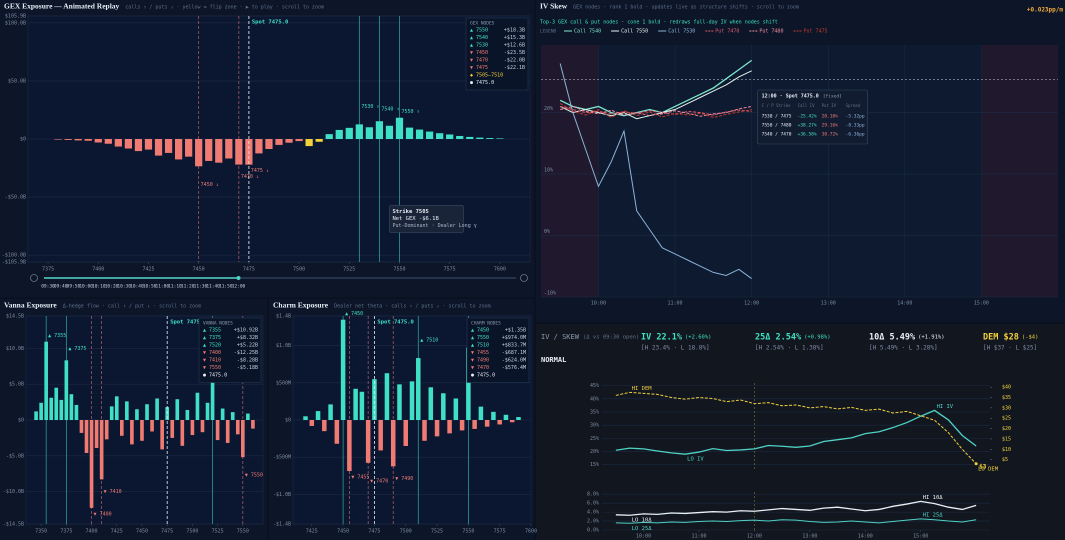 The image size is (1065, 540). I want to click on replay-time: 11:30, so click(201, 287).